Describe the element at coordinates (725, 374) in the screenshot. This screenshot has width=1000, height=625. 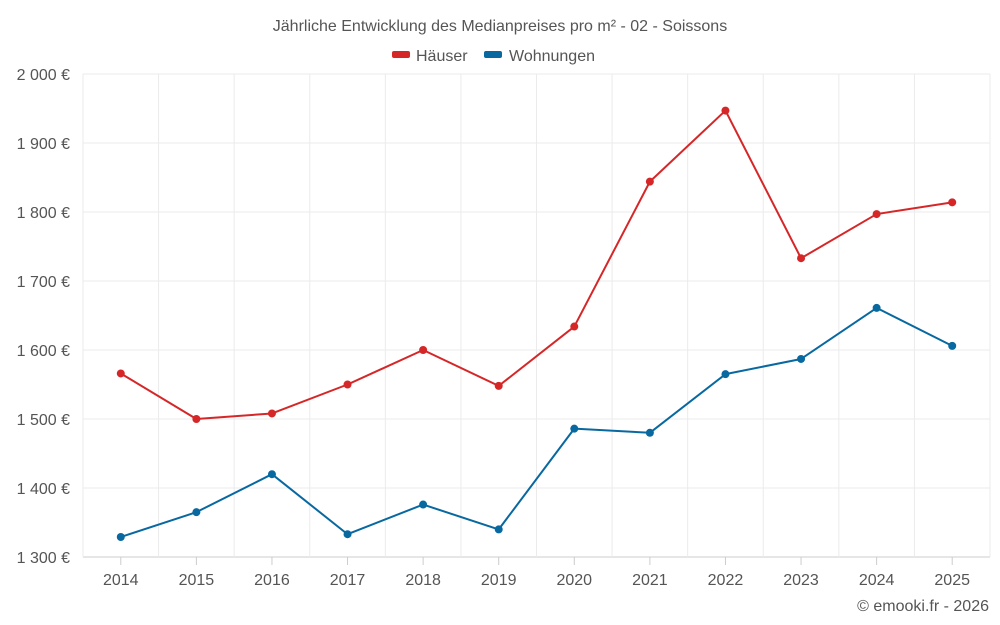
I see `point-wohnungen-2022` at that location.